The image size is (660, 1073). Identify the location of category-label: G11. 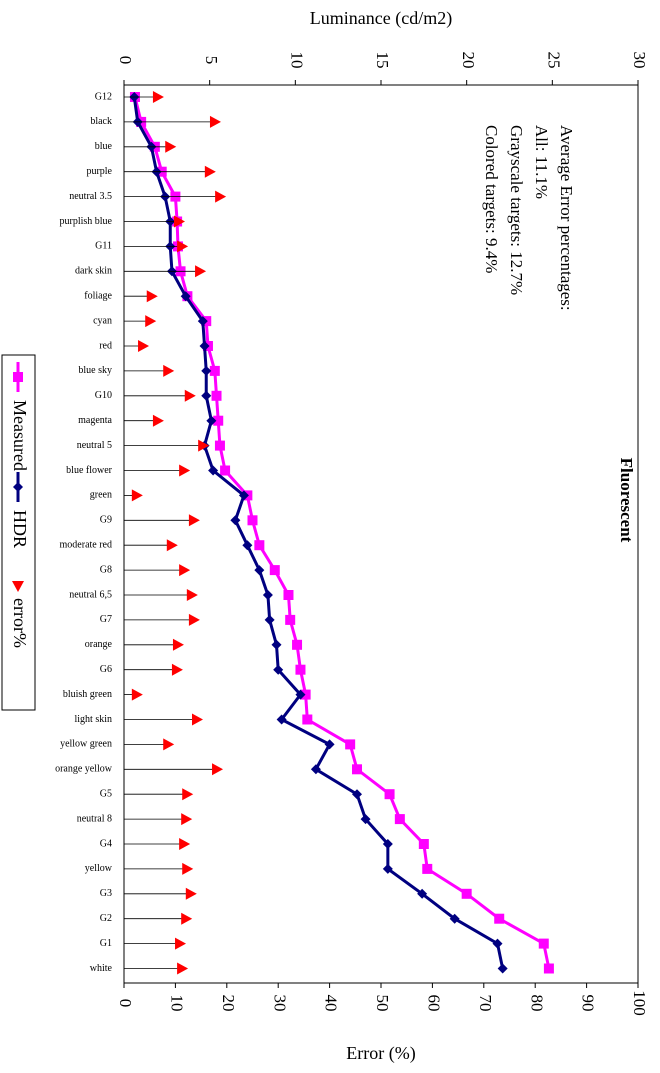
(103, 246).